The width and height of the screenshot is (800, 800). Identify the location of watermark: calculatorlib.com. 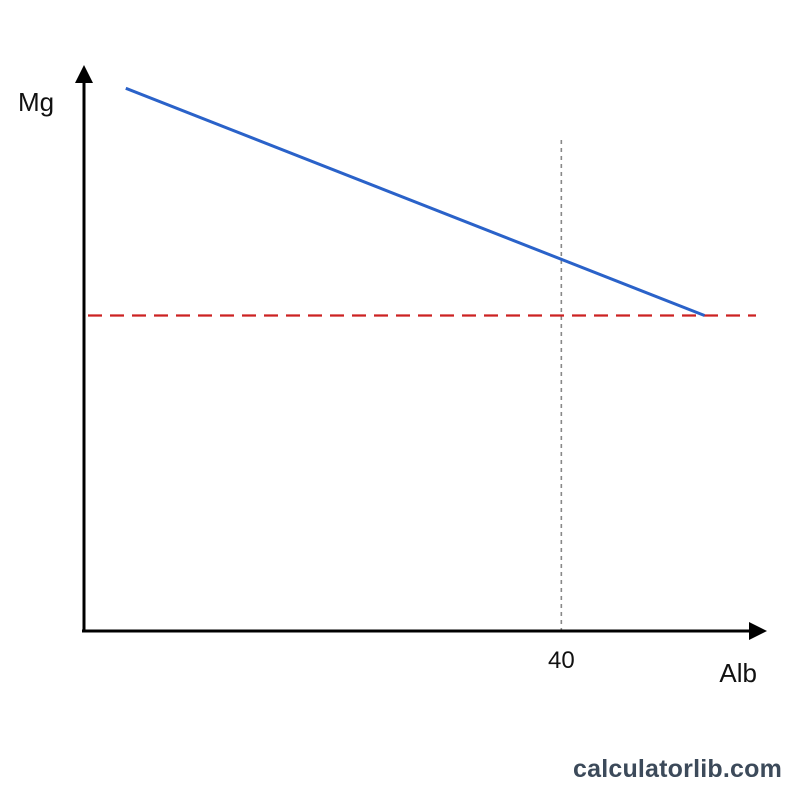
(677, 769).